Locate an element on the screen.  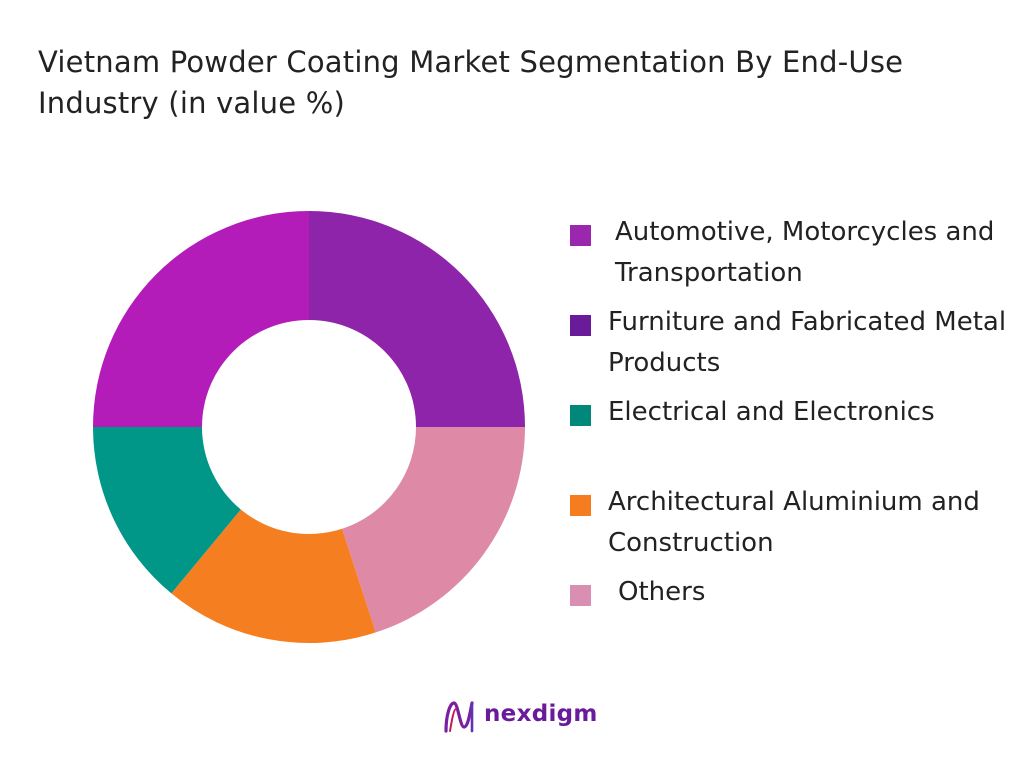
slice-automotive is located at coordinates (417, 319).